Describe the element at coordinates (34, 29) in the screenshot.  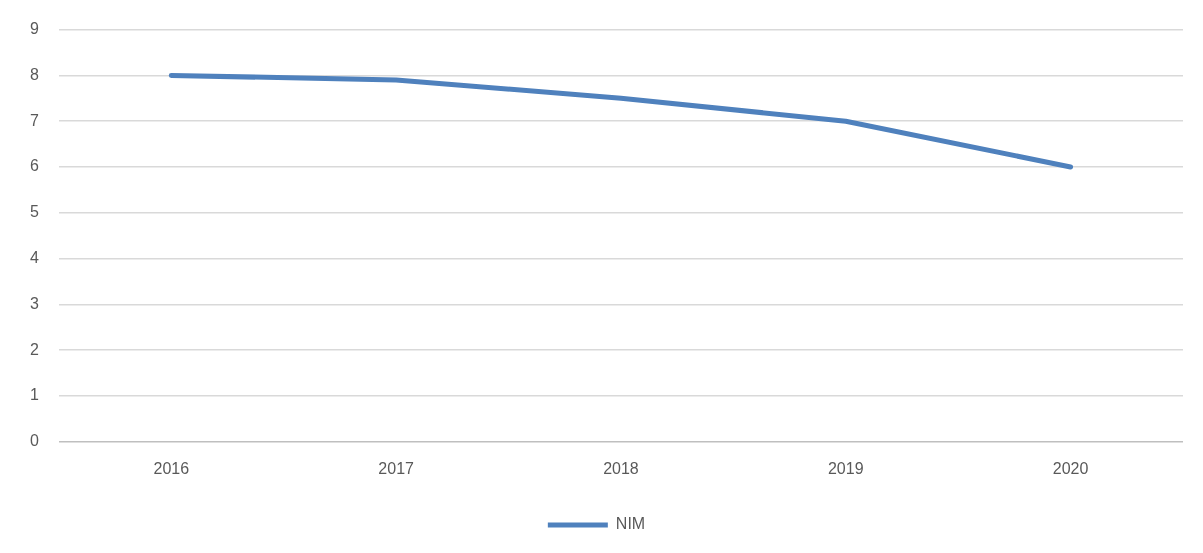
I see `y-tick-label: 9` at that location.